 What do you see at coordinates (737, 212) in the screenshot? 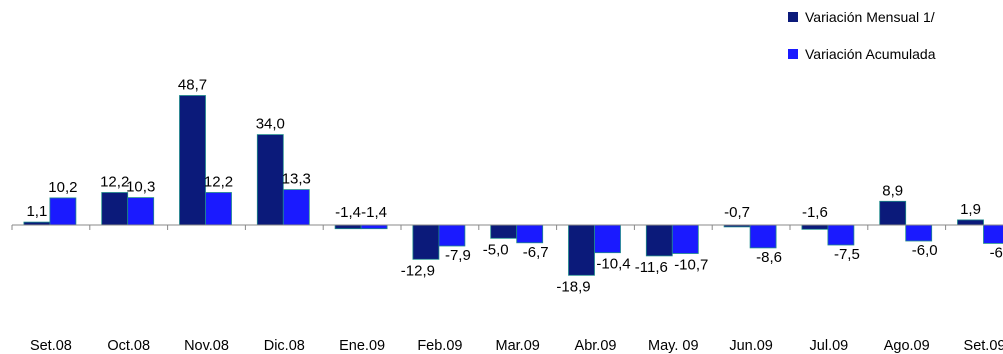
I see `value-label-series-1-9: -0,7` at bounding box center [737, 212].